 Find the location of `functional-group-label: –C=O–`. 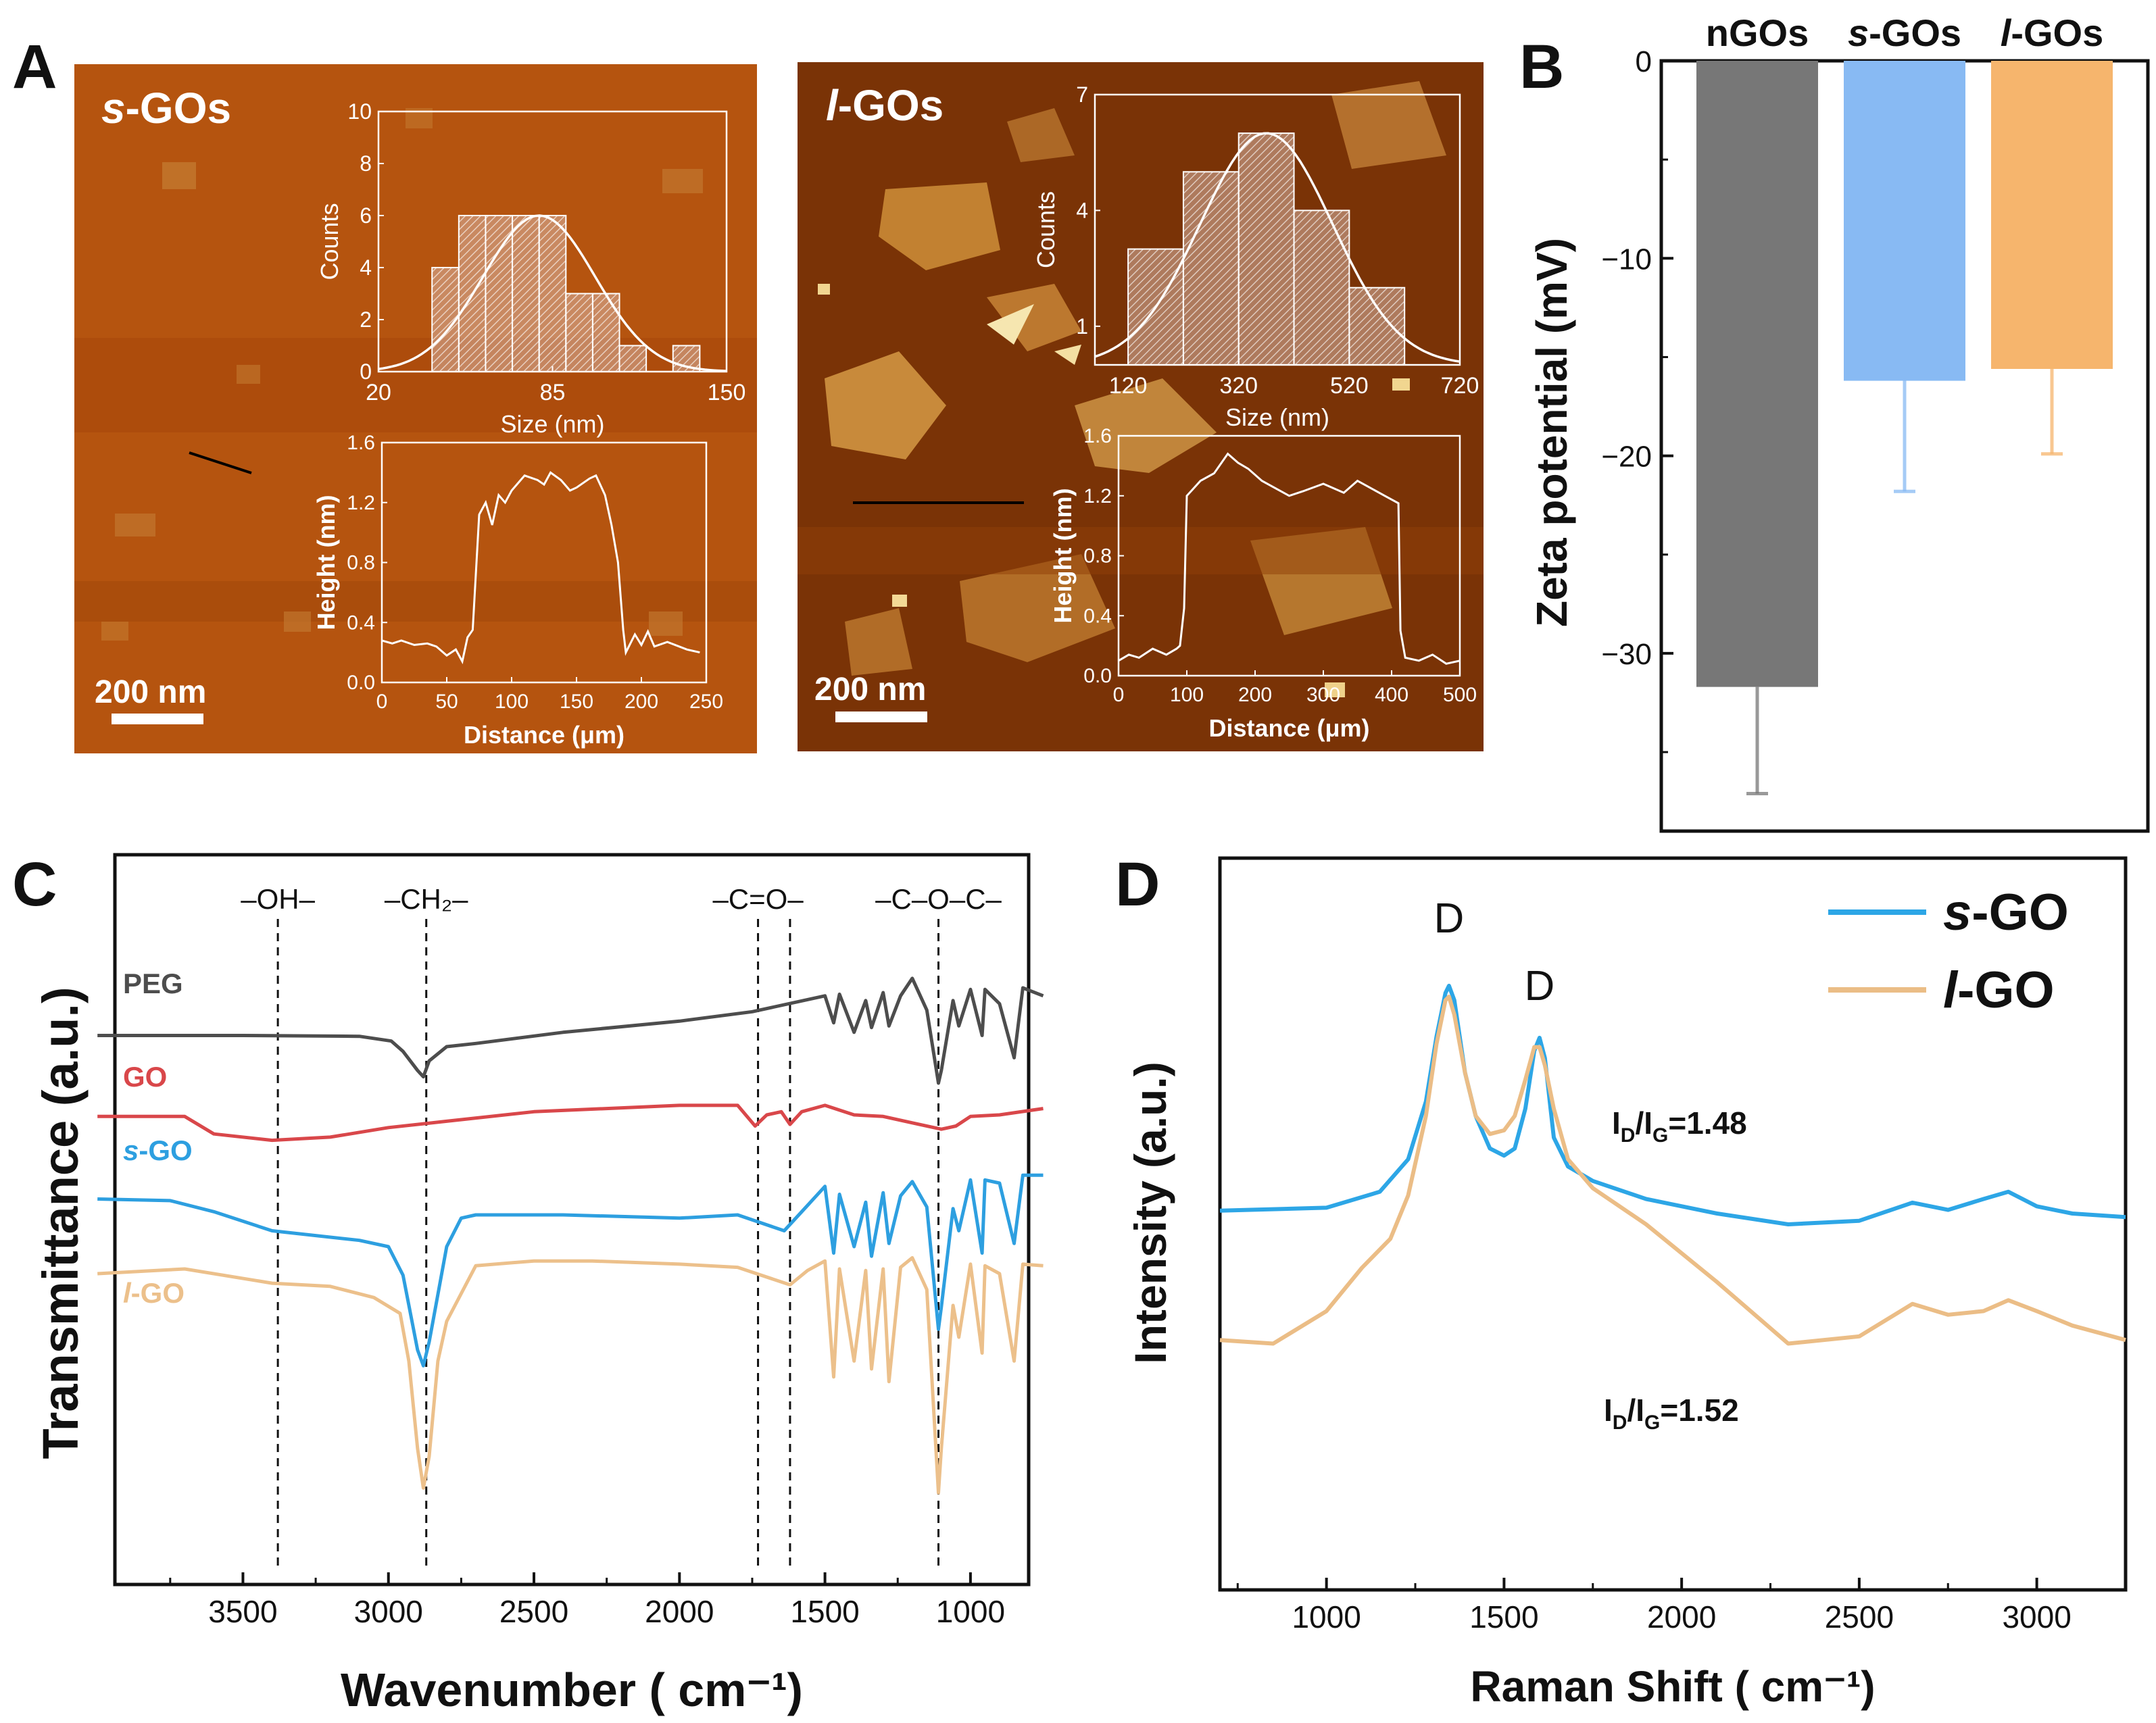

functional-group-label: –C=O– is located at coordinates (758, 899).